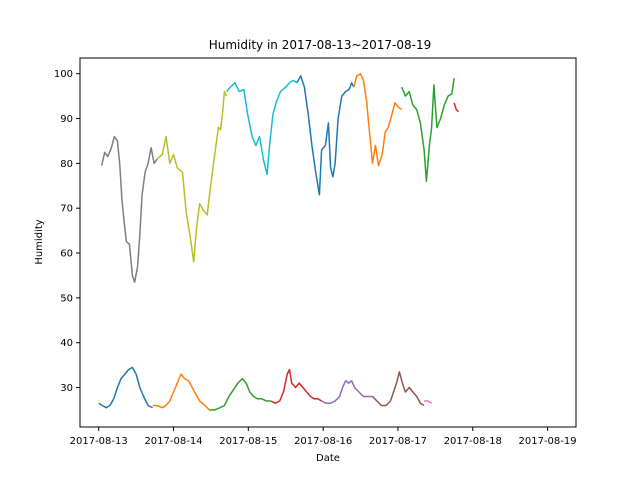 The image size is (640, 480). What do you see at coordinates (66, 164) in the screenshot?
I see `y-tick-label: 80` at bounding box center [66, 164].